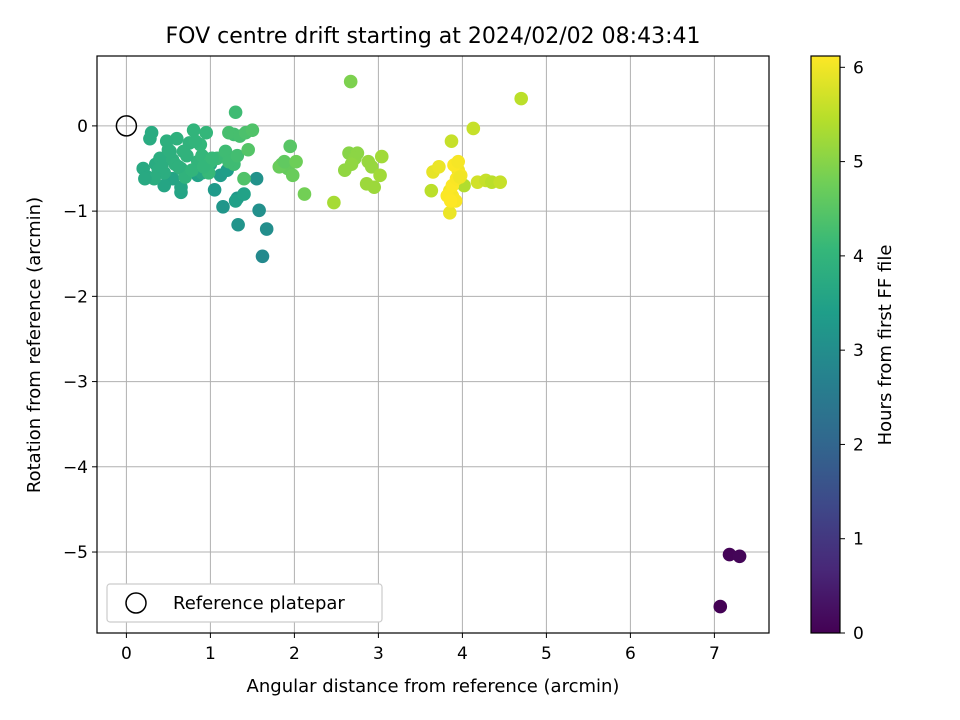  Describe the element at coordinates (825, 344) in the screenshot. I see `colorbar-gradient` at that location.